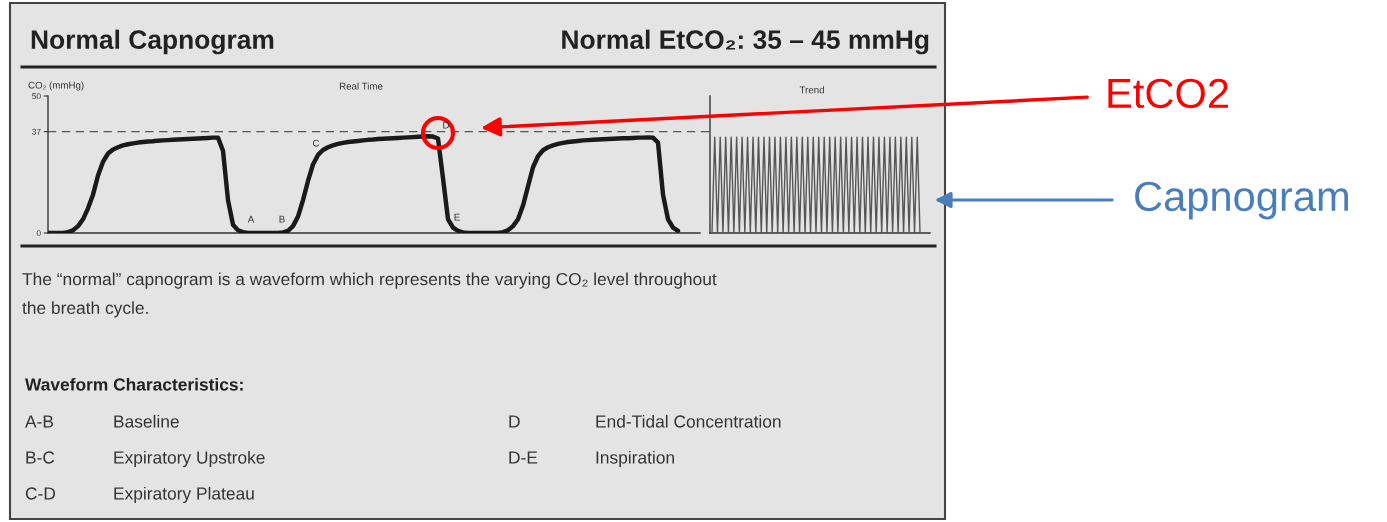 The height and width of the screenshot is (522, 1387). What do you see at coordinates (56, 86) in the screenshot?
I see `y-axis-title: CO₂ (mmHg)` at bounding box center [56, 86].